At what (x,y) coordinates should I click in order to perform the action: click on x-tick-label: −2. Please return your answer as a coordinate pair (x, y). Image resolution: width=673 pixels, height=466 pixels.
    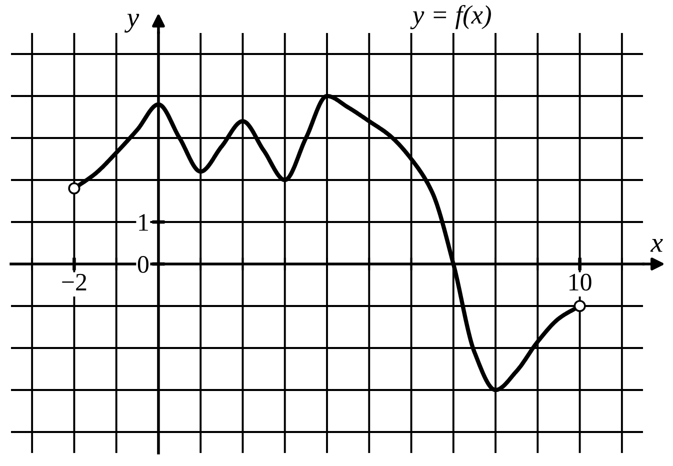
    Looking at the image, I should click on (74, 282).